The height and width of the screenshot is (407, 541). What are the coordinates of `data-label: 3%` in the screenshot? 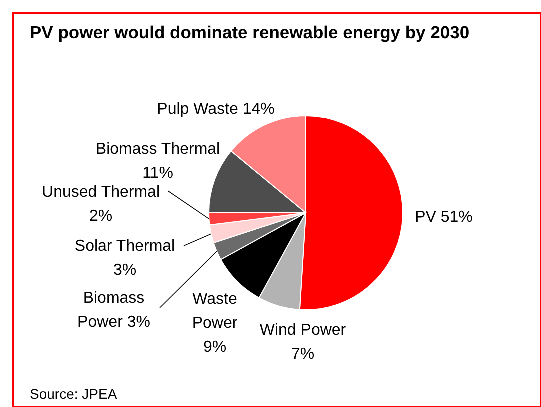 It's located at (125, 270).